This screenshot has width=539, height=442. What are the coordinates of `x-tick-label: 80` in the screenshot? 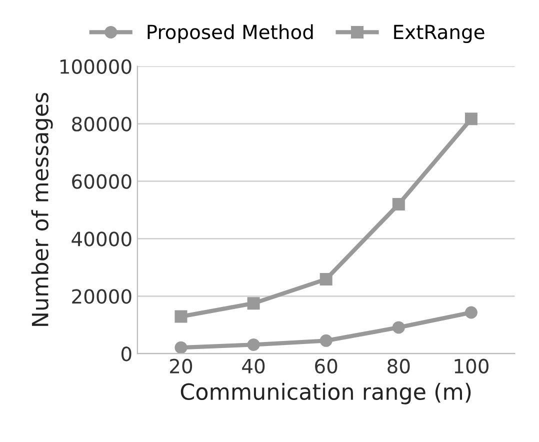 It's located at (399, 366).